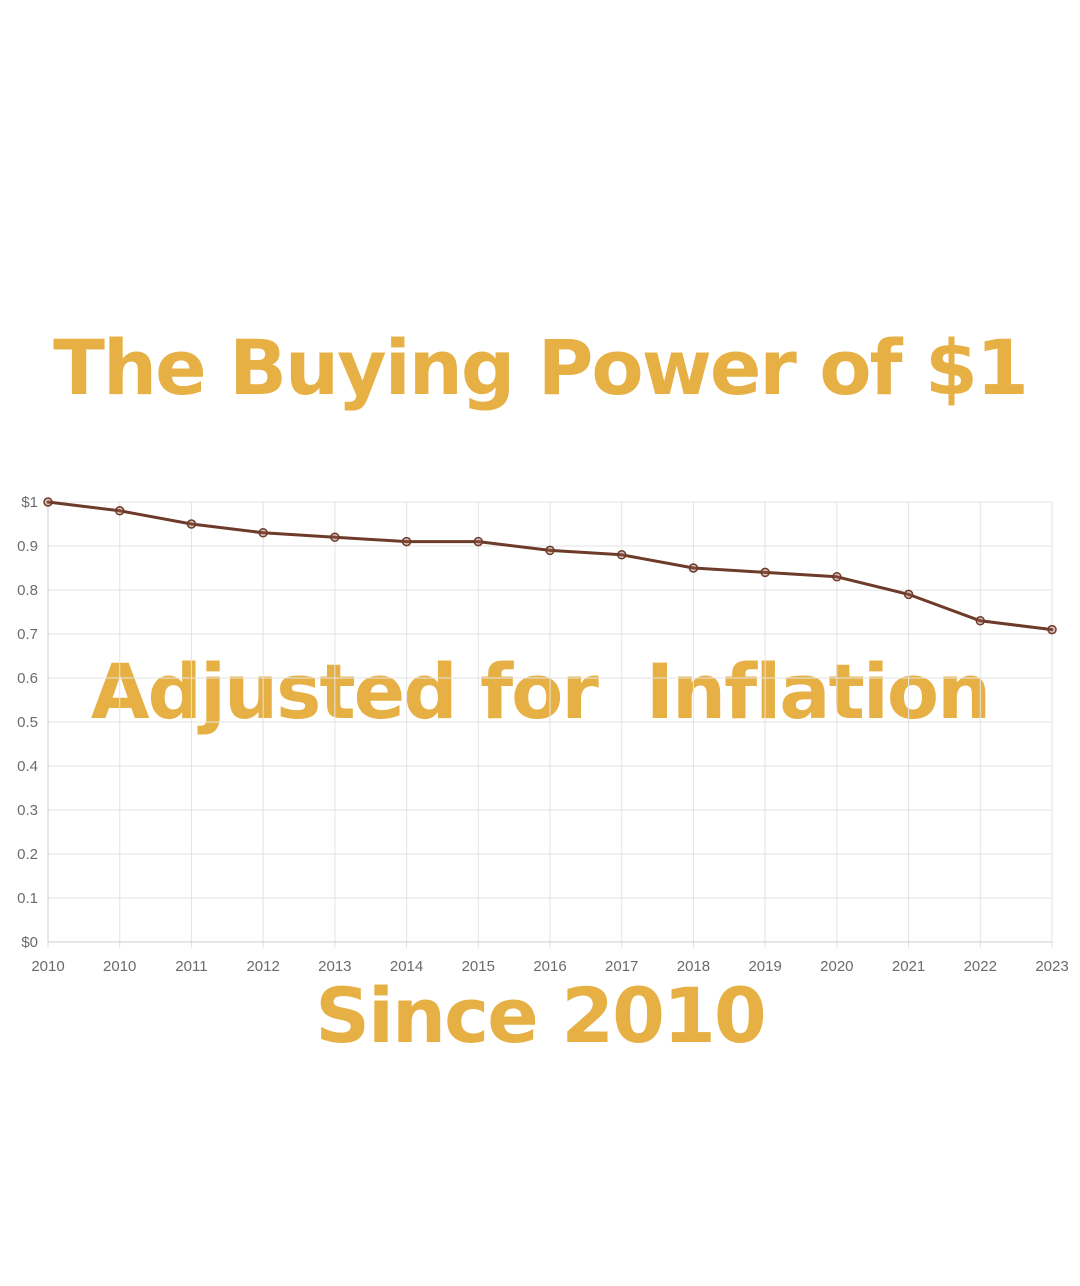  I want to click on x-tick-label: 2017, so click(621, 966).